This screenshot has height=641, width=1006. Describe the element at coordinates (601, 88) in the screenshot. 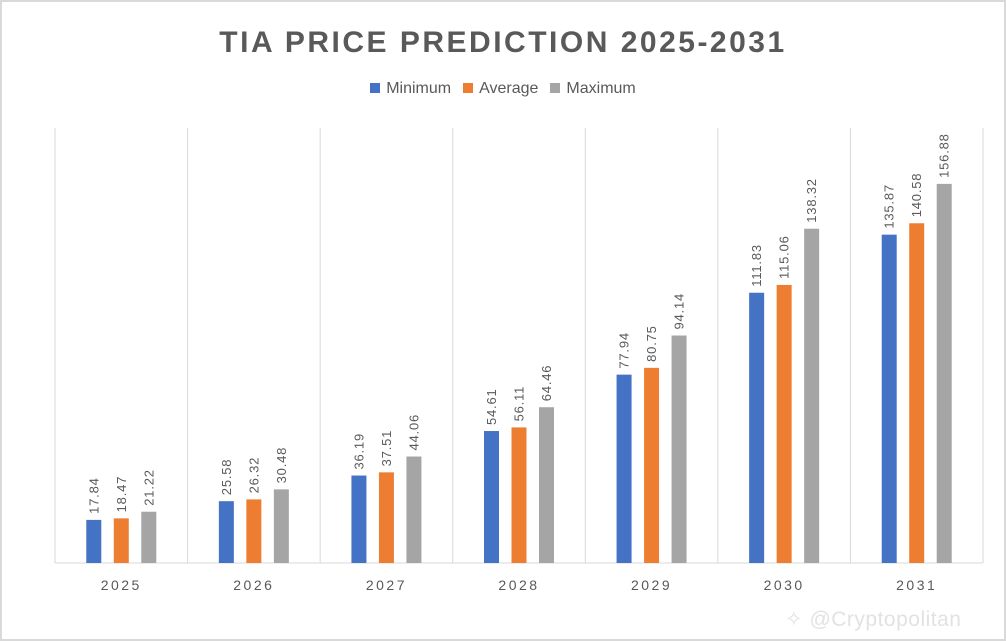

I see `legend-label: Maximum` at that location.